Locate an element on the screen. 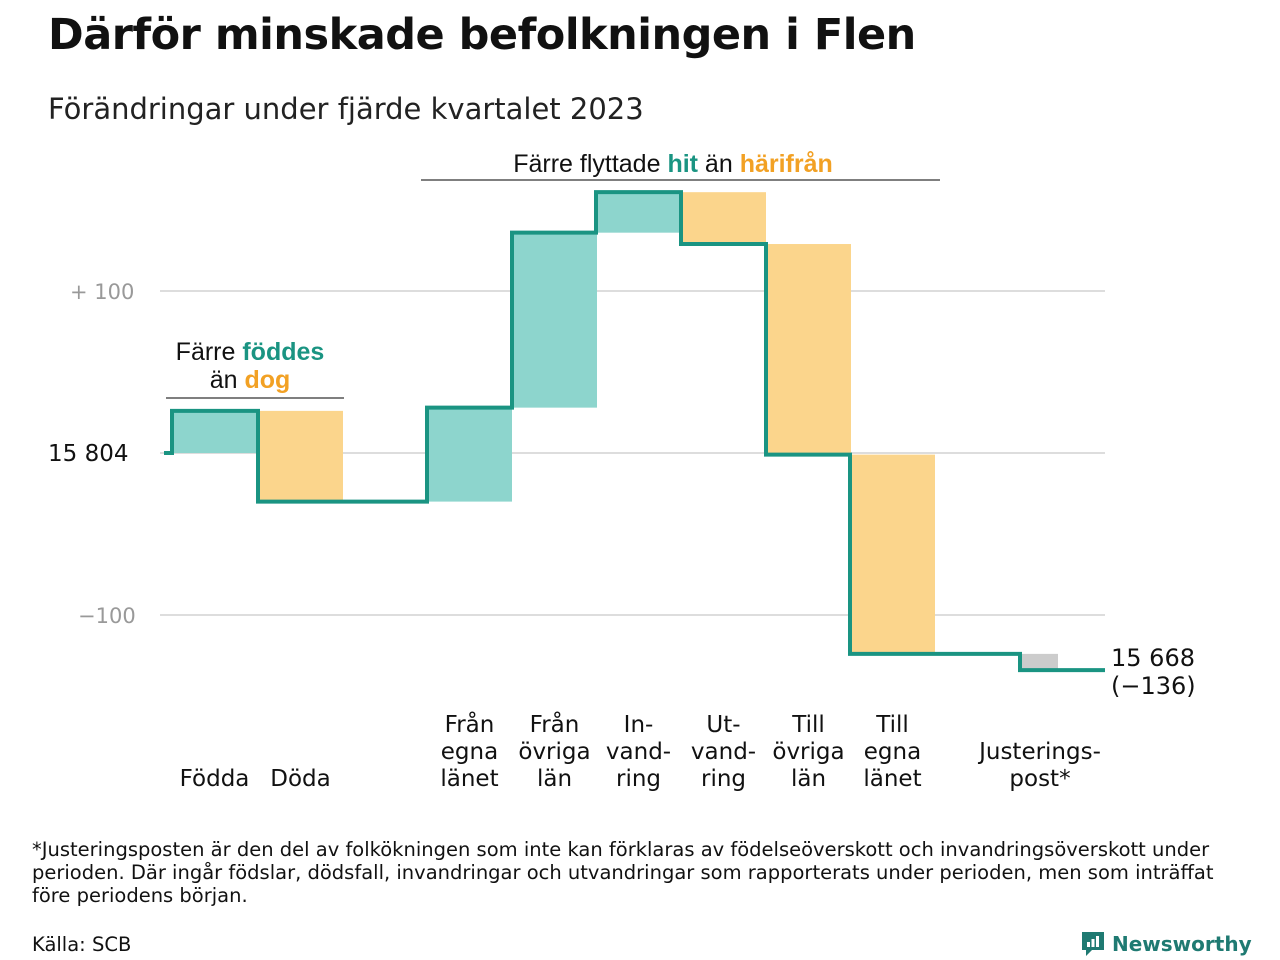  births-annotation: än dog is located at coordinates (250, 380).